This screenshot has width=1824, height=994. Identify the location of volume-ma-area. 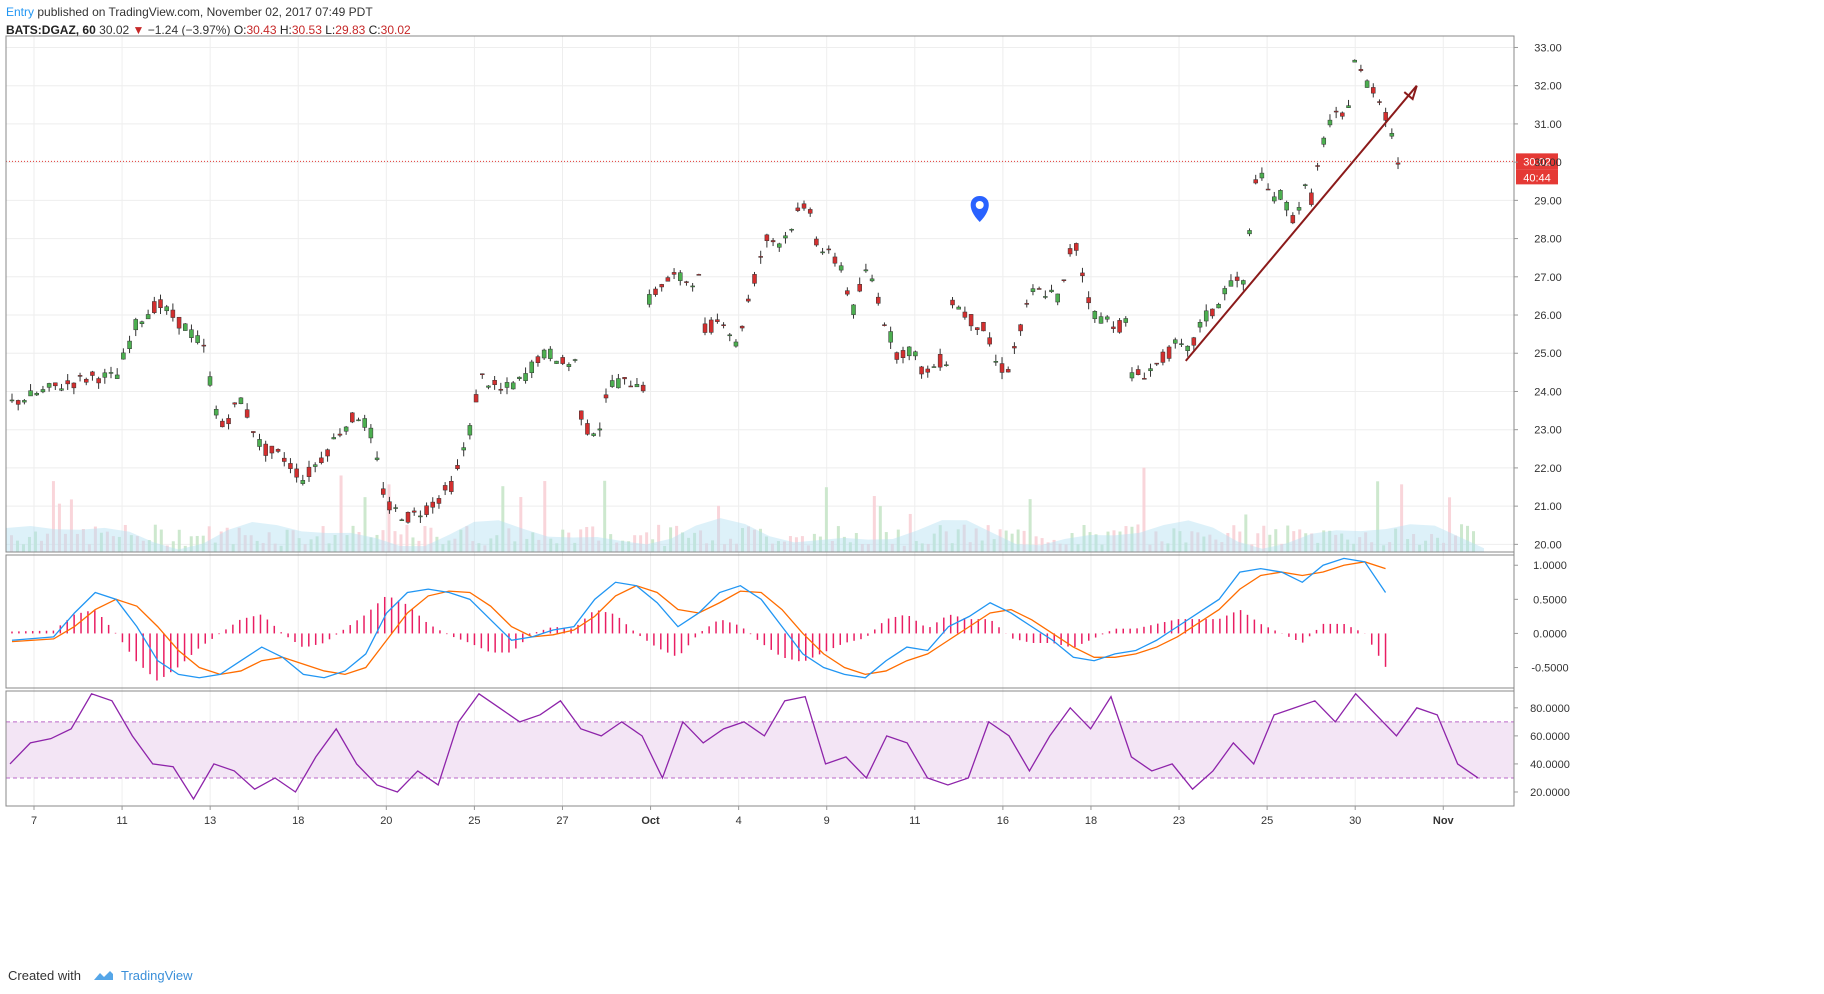
(745, 535).